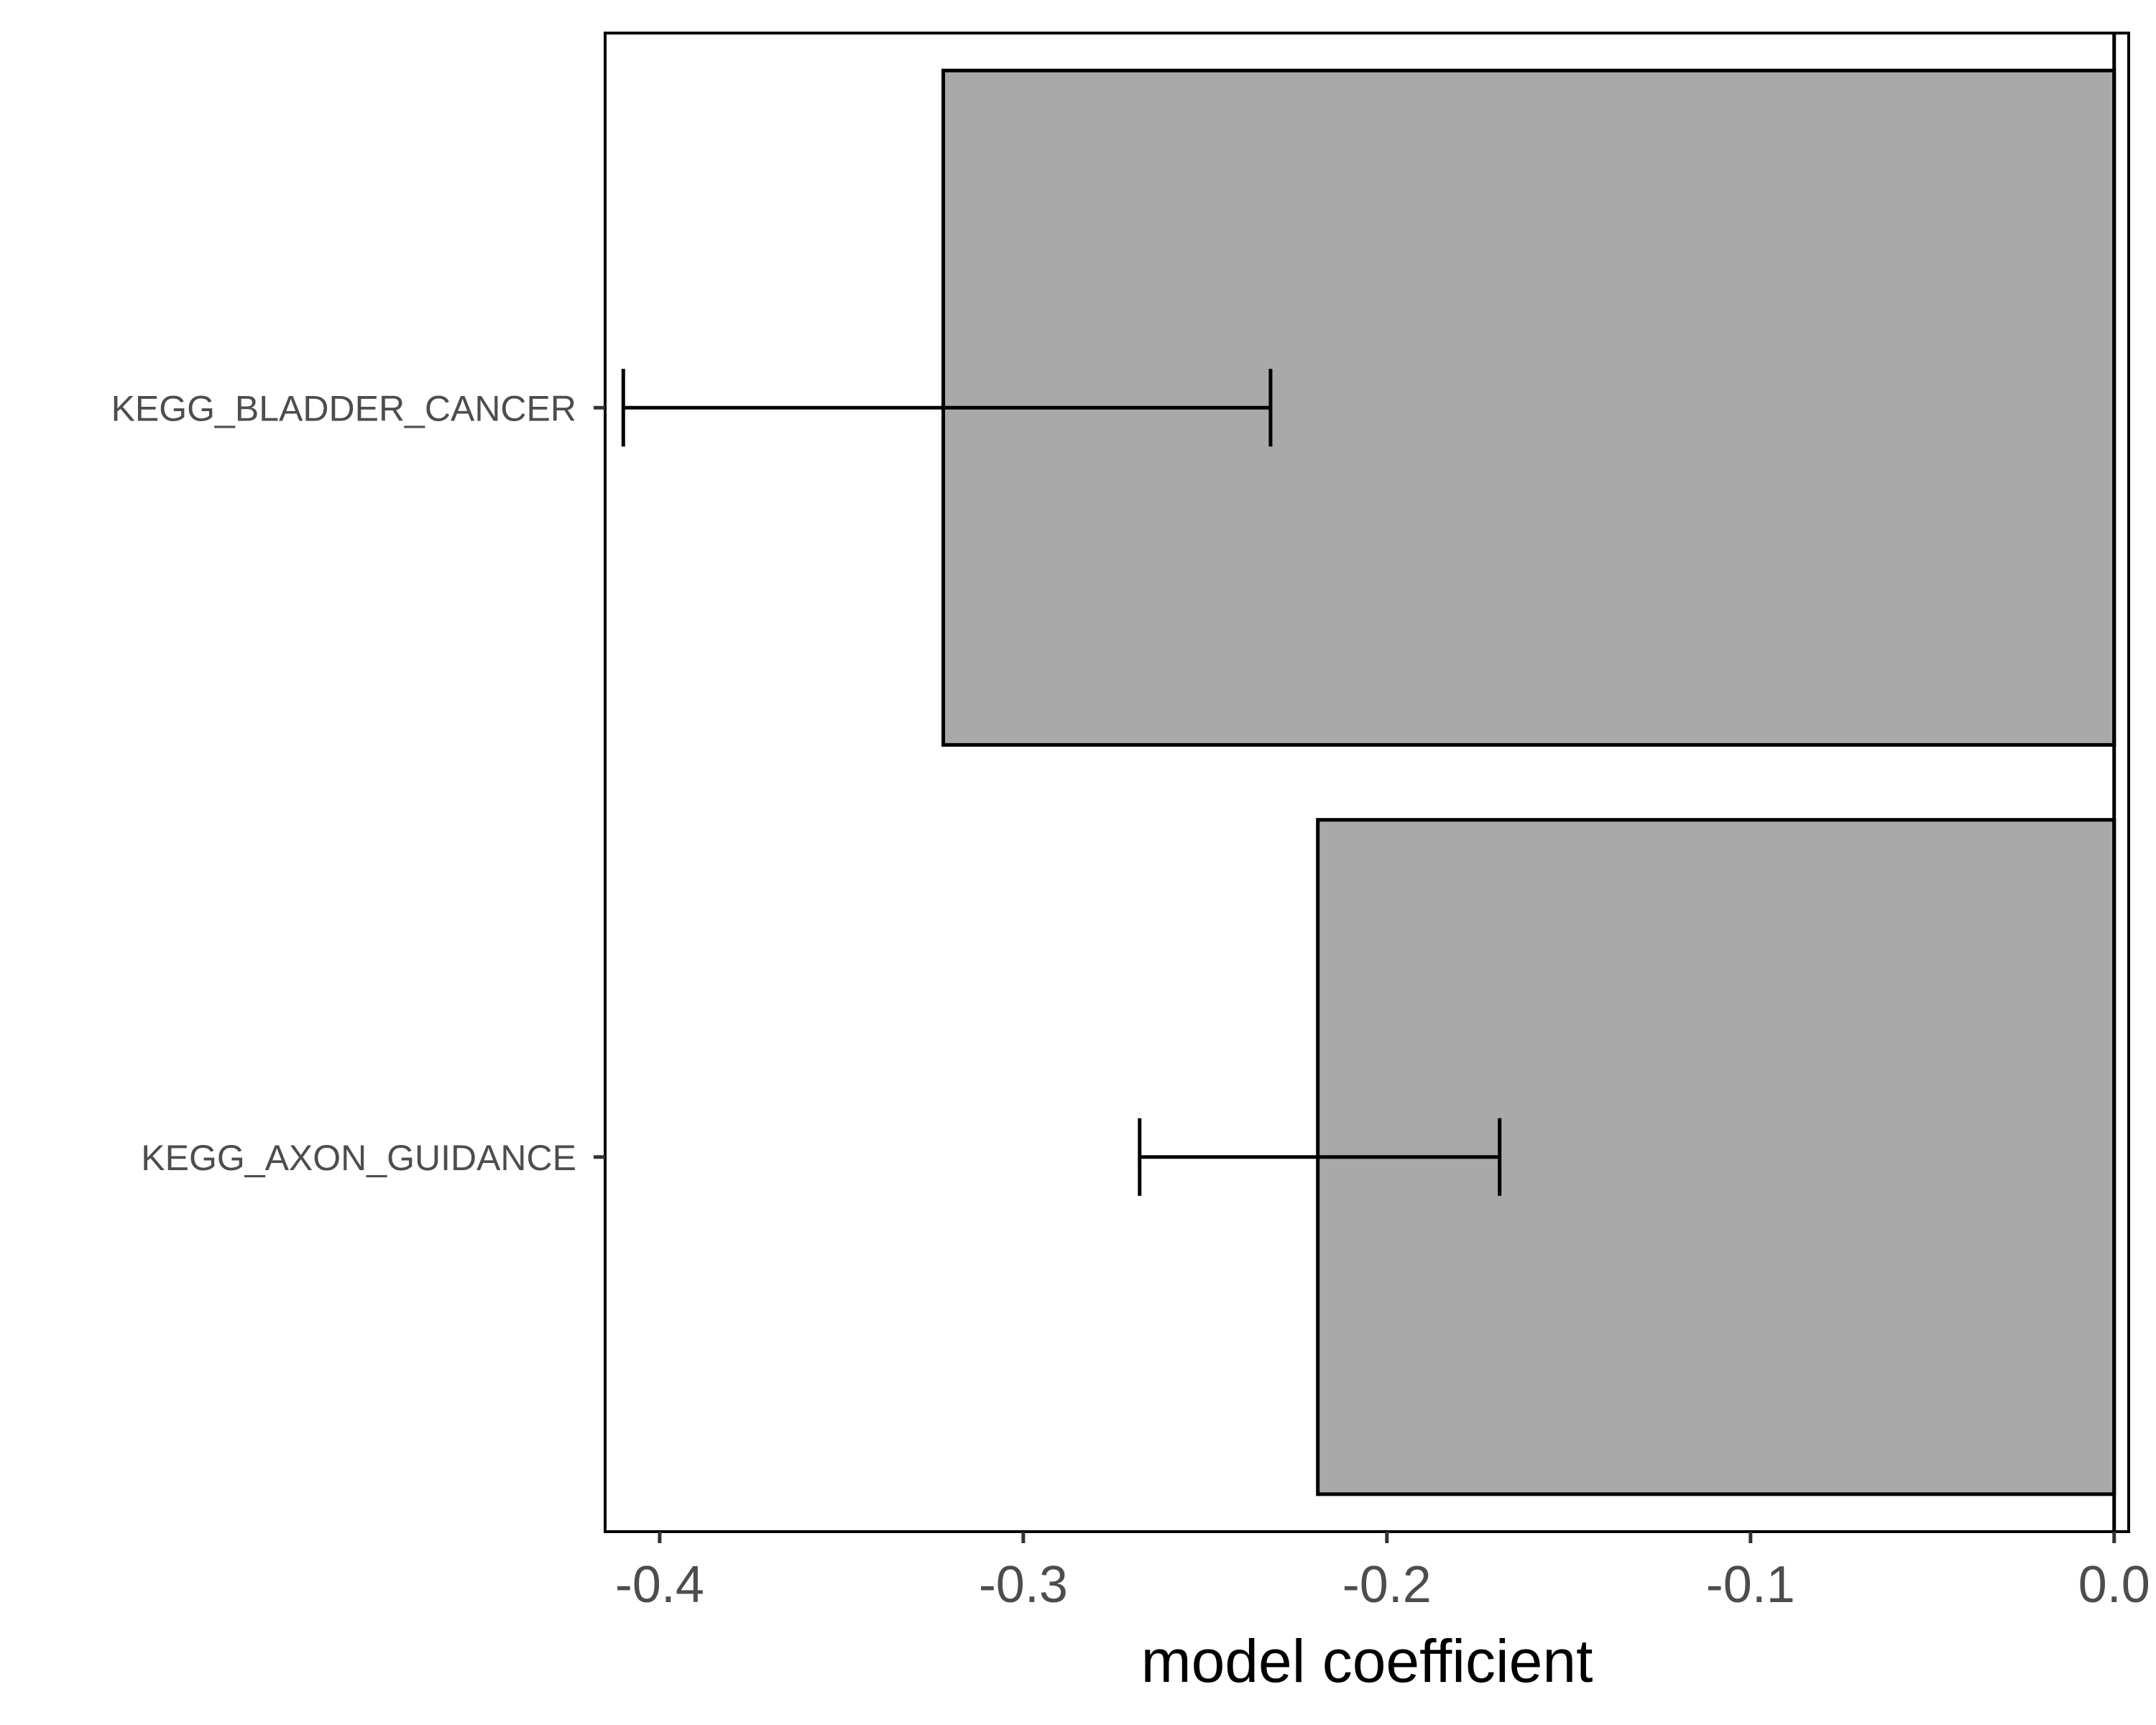 The width and height of the screenshot is (2156, 1725). What do you see at coordinates (1367, 1661) in the screenshot?
I see `x-axis-title: model coefficient` at bounding box center [1367, 1661].